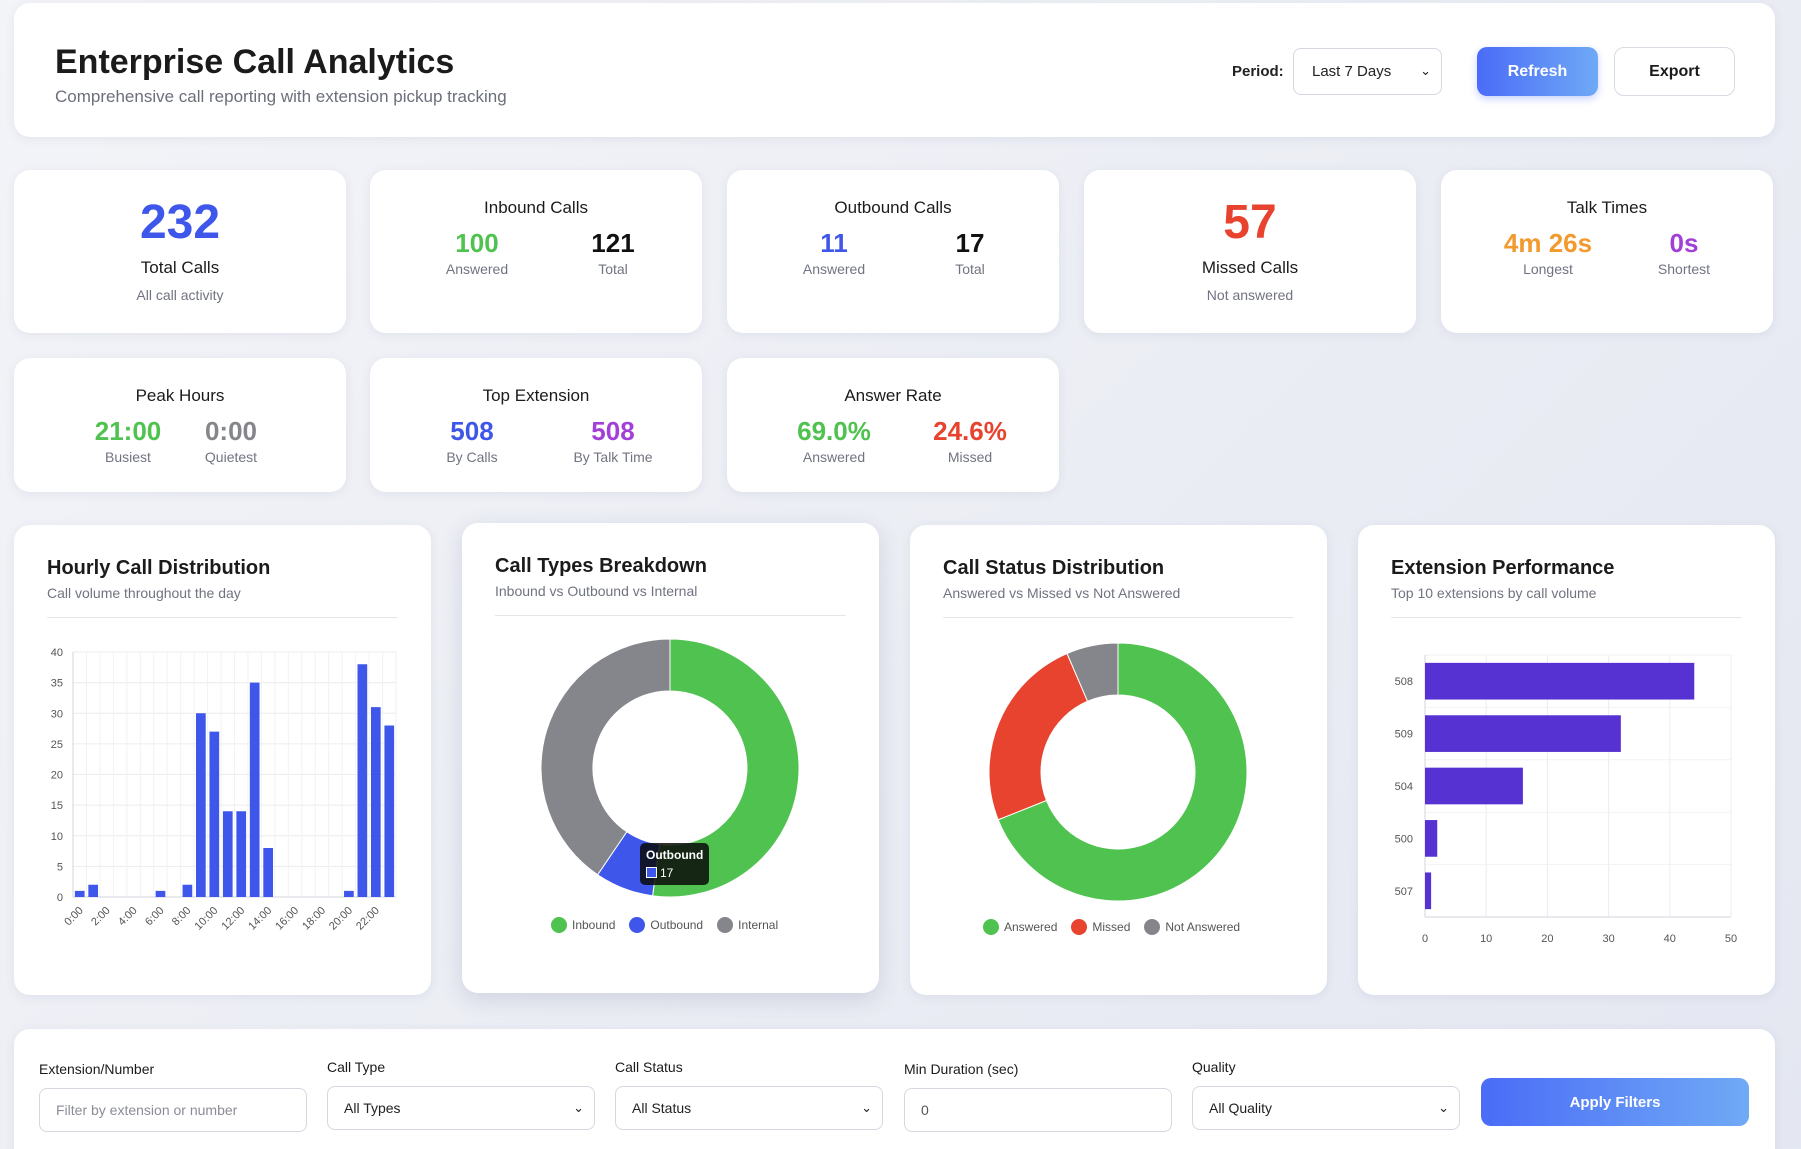 The height and width of the screenshot is (1149, 1801). I want to click on x-tick-label: 10:00, so click(206, 919).